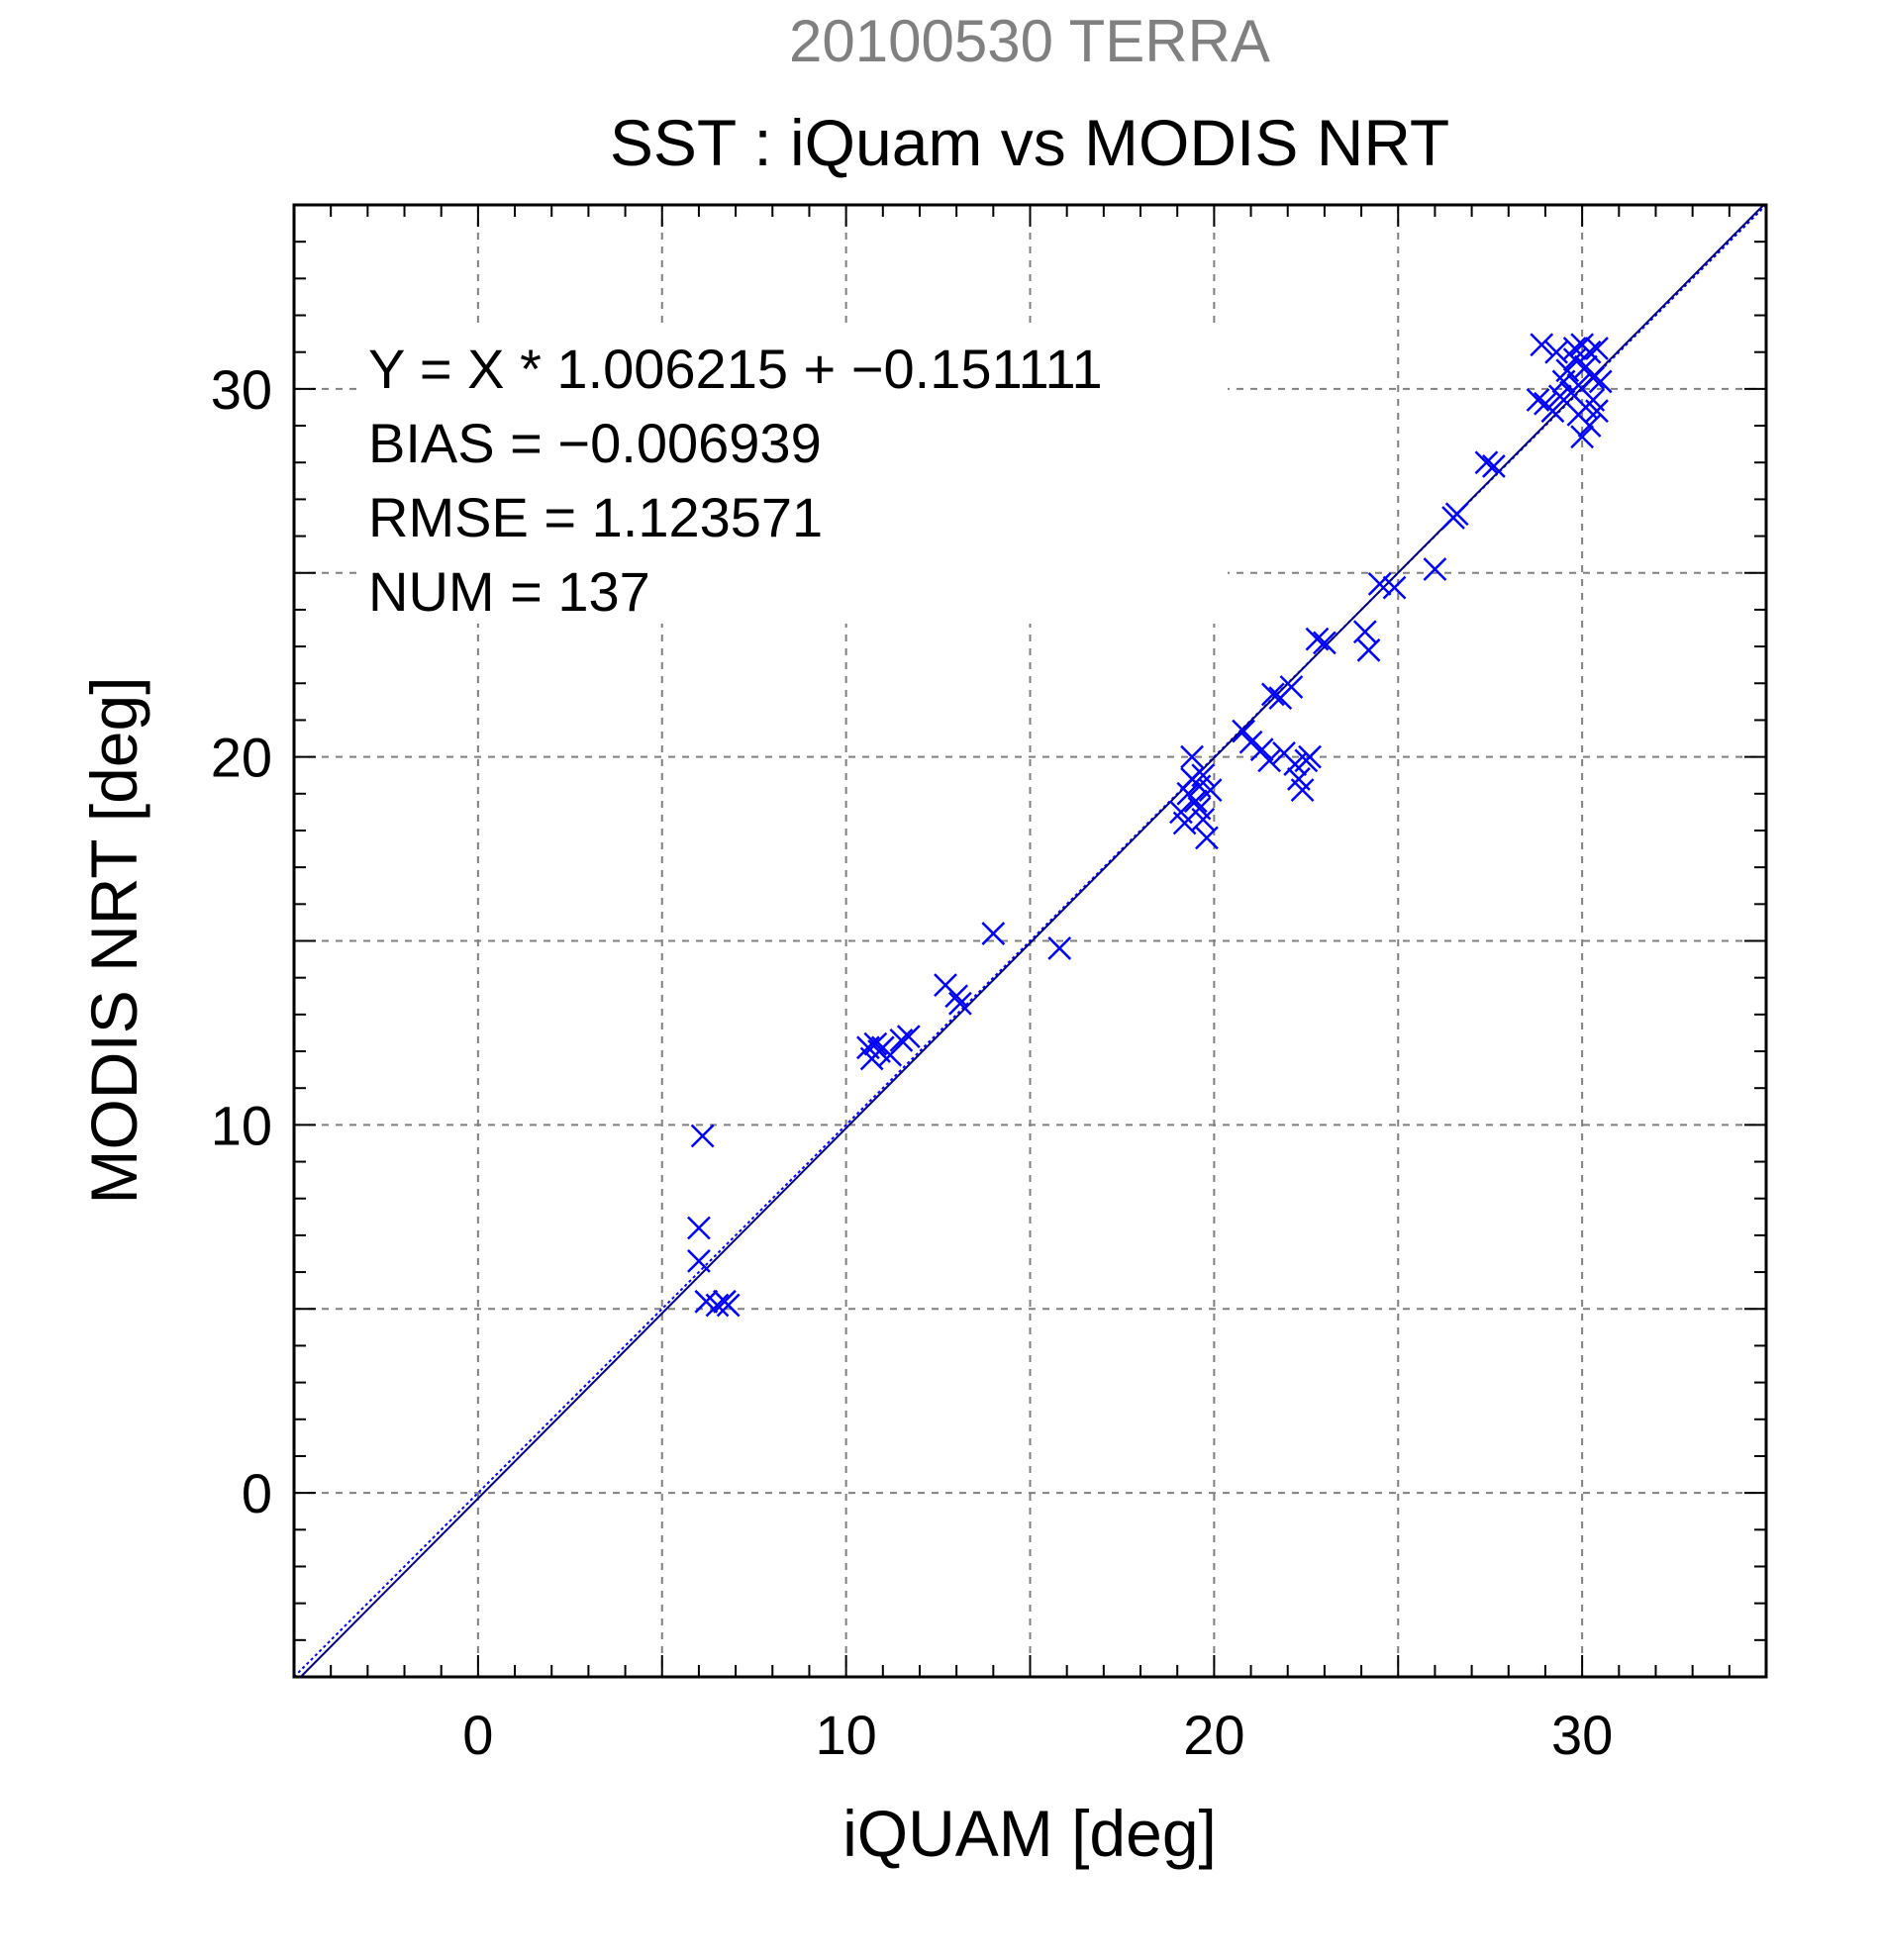 The width and height of the screenshot is (1881, 1960). Describe the element at coordinates (477, 1735) in the screenshot. I see `x-tick-label: 0` at that location.